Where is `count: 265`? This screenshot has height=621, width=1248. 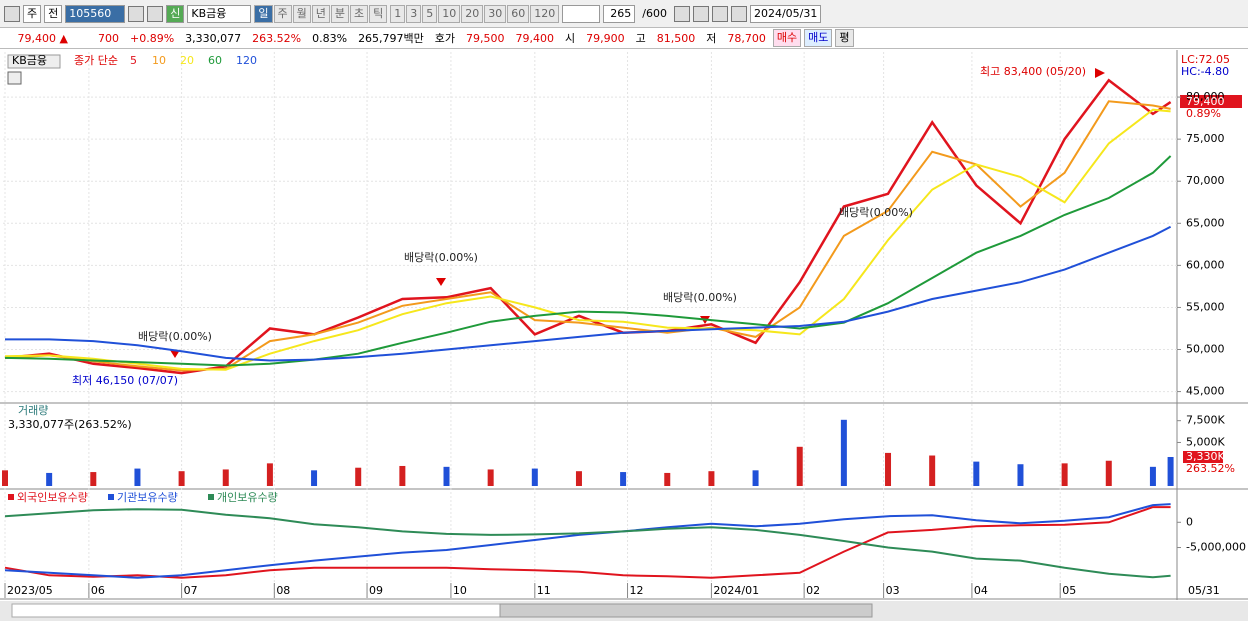 count: 265 is located at coordinates (619, 13).